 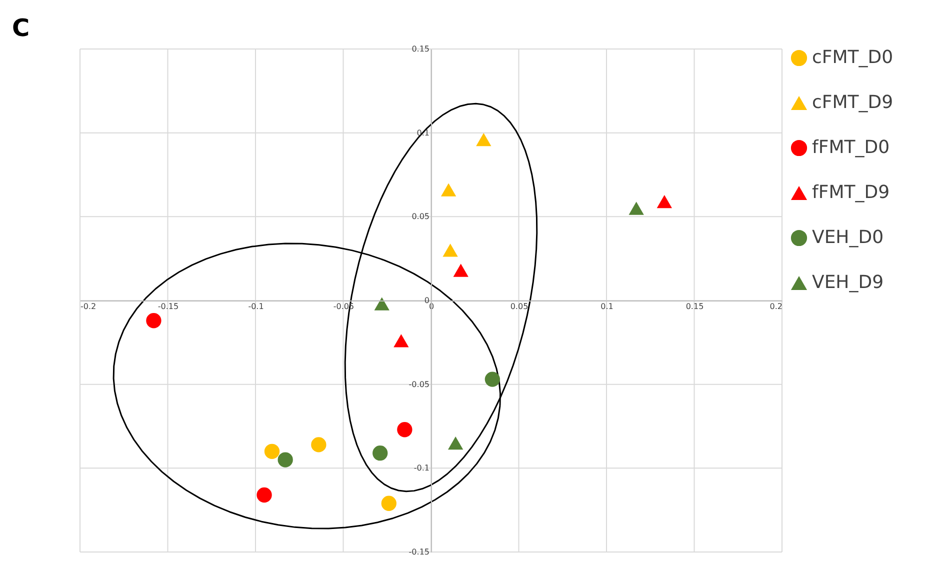 What do you see at coordinates (848, 237) in the screenshot?
I see `legend-label: VEH_D0` at bounding box center [848, 237].